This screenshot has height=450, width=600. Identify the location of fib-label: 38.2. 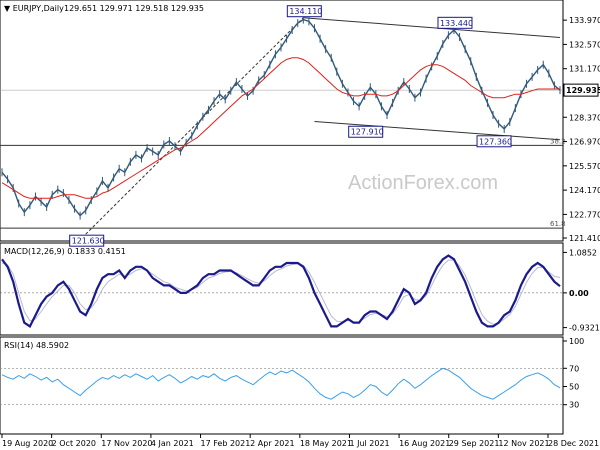
(558, 141).